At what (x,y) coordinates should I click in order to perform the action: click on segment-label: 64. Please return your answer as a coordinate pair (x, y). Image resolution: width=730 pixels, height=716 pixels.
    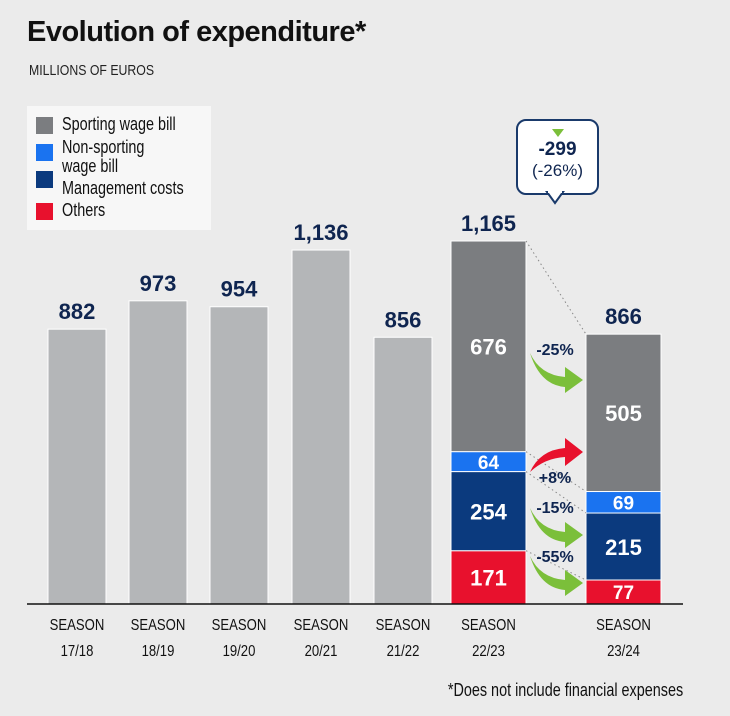
    Looking at the image, I should click on (489, 463).